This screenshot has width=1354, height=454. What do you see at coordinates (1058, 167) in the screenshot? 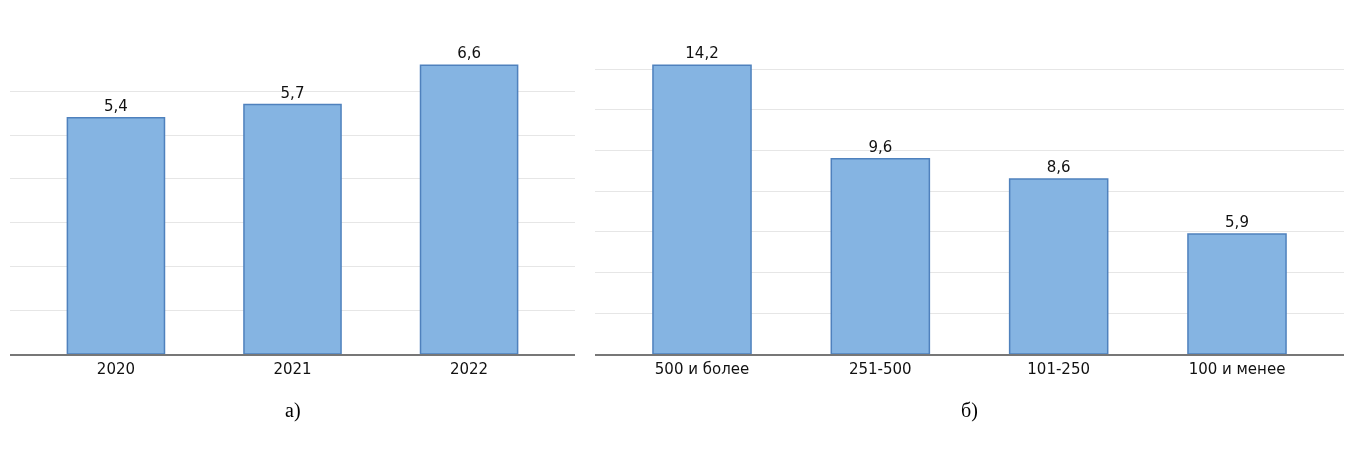
I see `data-label: 8,6` at bounding box center [1058, 167].